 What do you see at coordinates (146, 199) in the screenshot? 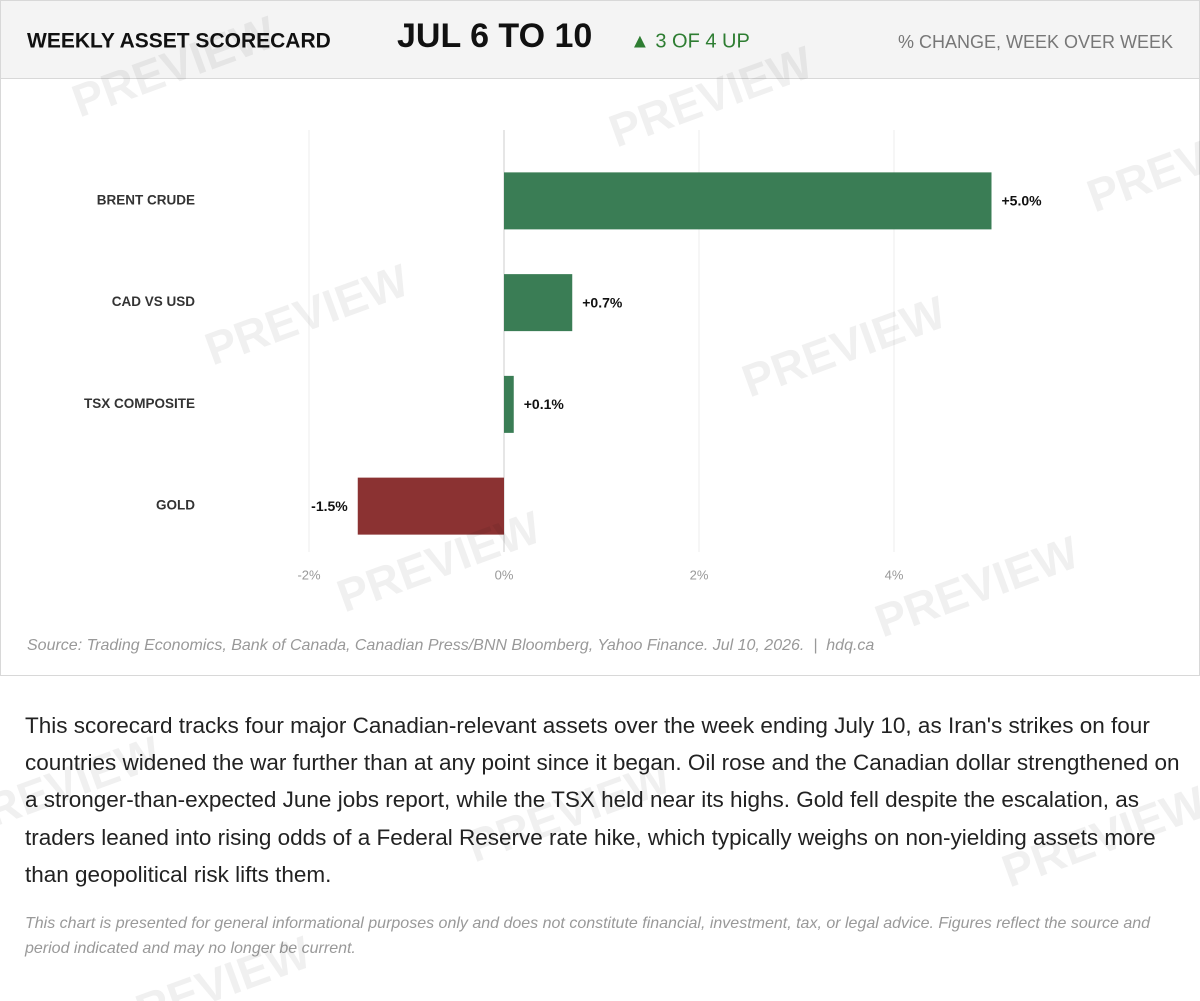
I see `category-label: BRENT CRUDE` at bounding box center [146, 199].